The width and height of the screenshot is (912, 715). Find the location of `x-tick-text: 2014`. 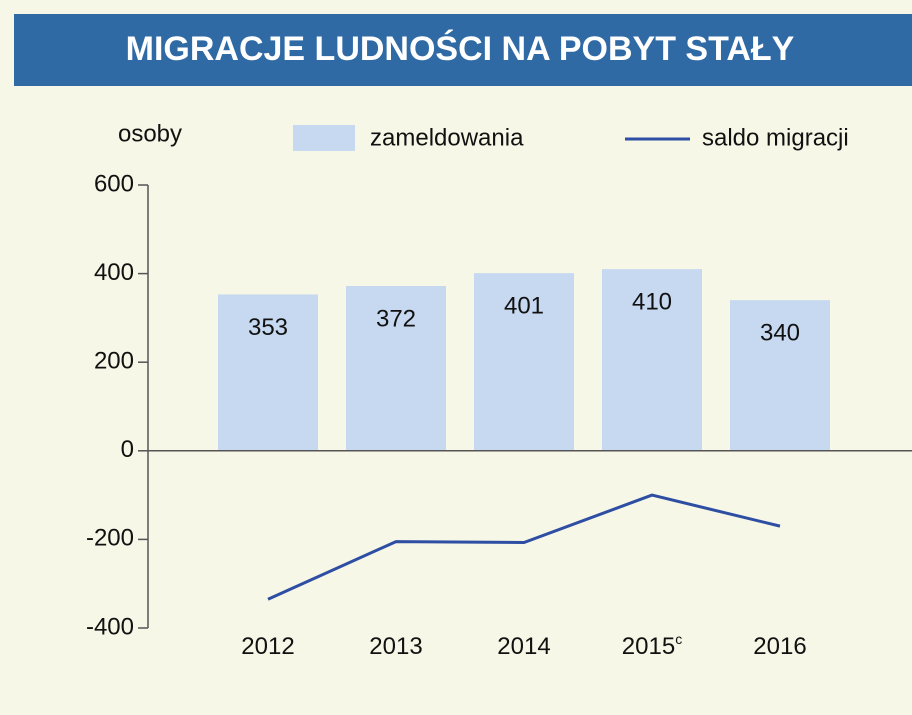

x-tick-text: 2014 is located at coordinates (523, 646).